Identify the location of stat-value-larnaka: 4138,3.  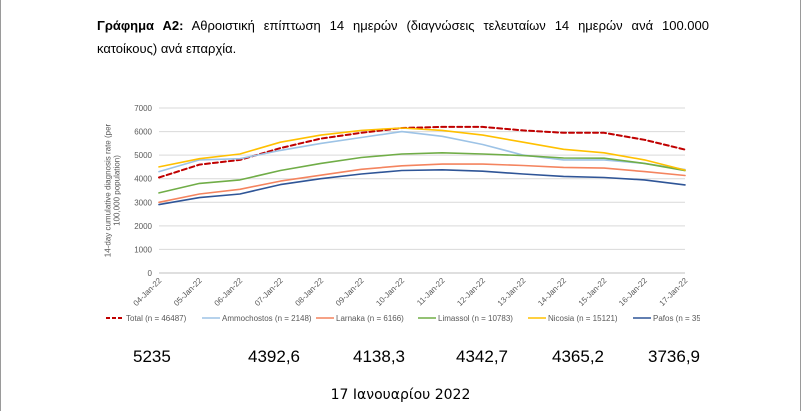
(379, 356).